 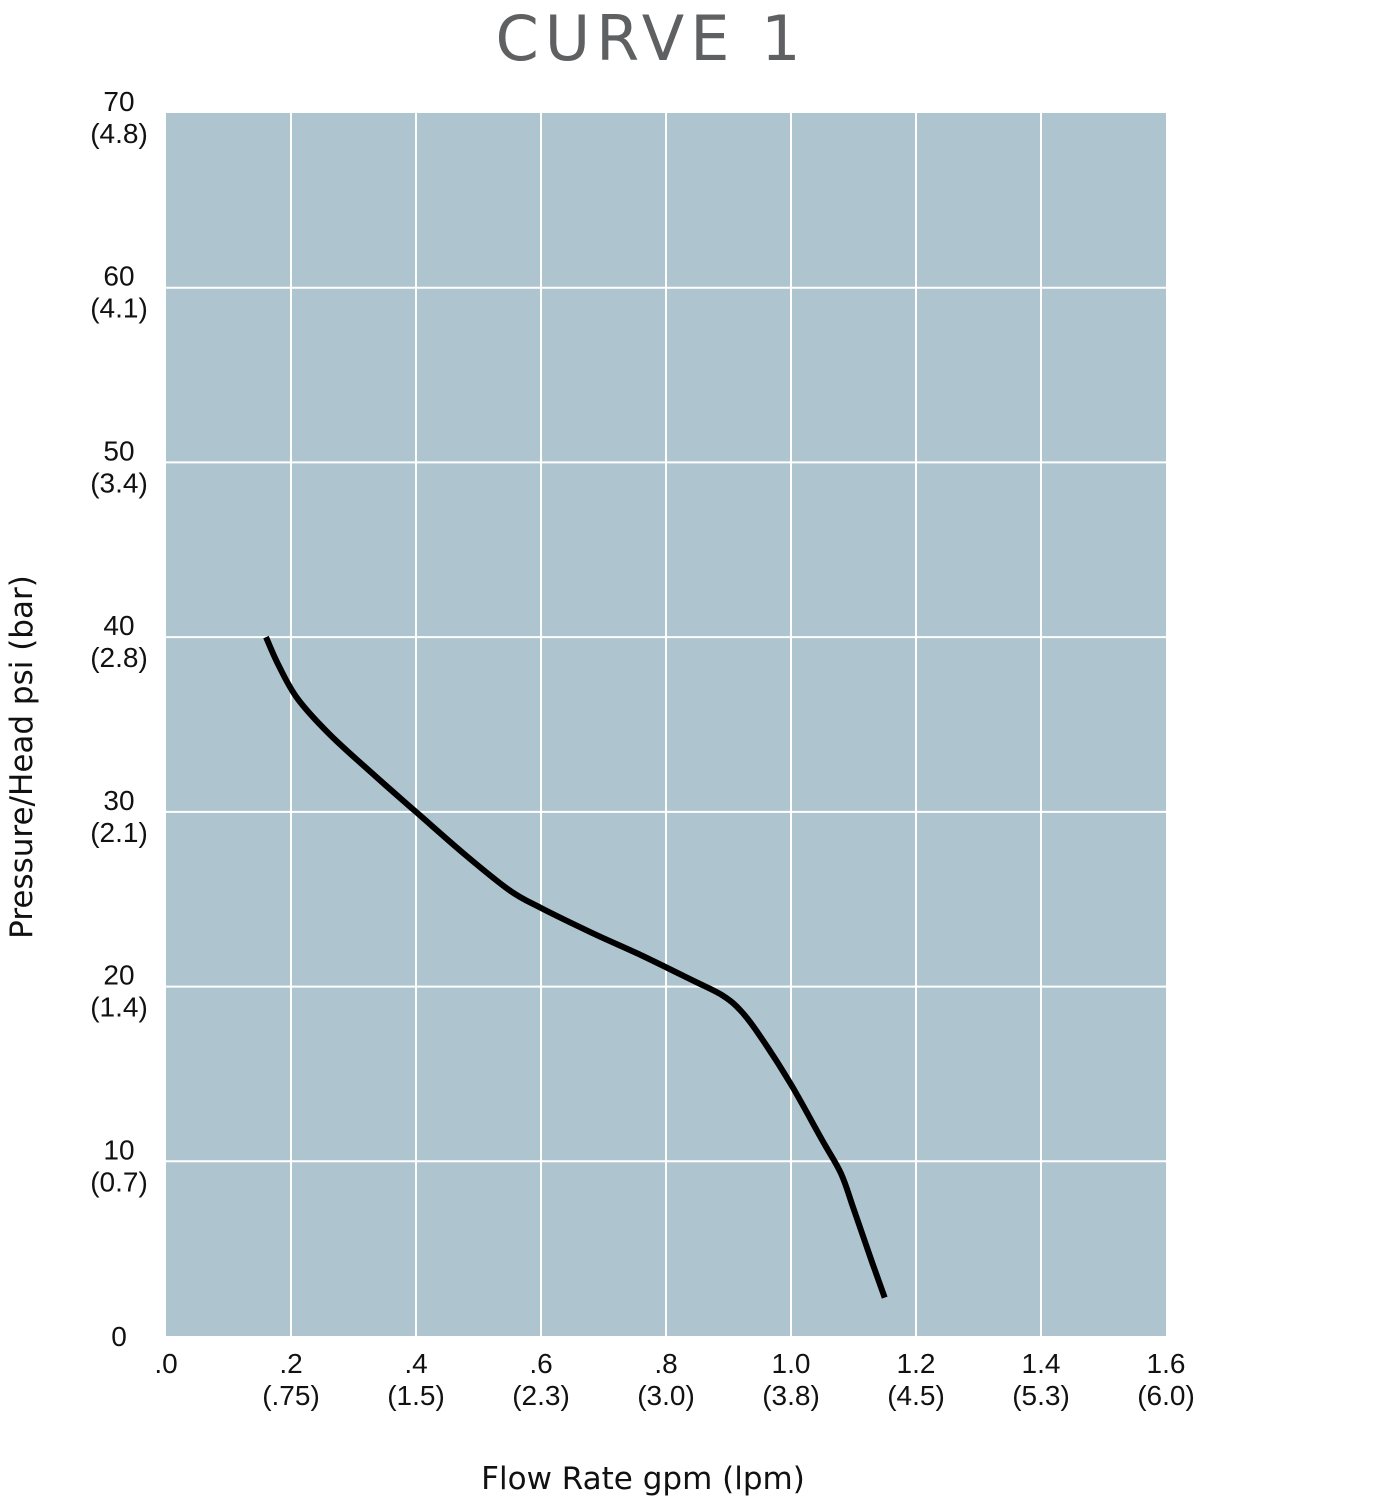 What do you see at coordinates (791, 1363) in the screenshot?
I see `x-tick-label: 1.0` at bounding box center [791, 1363].